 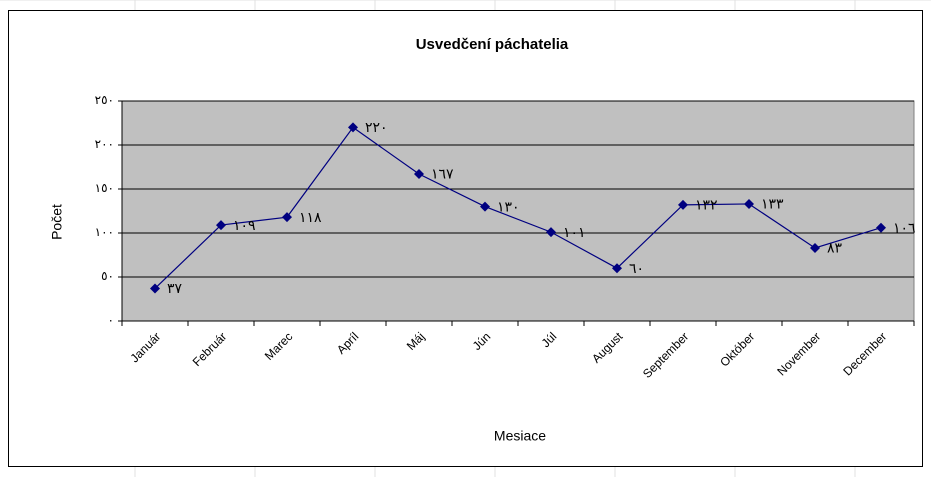 I want to click on y-tick-label: ١٠٠, so click(x=104, y=232).